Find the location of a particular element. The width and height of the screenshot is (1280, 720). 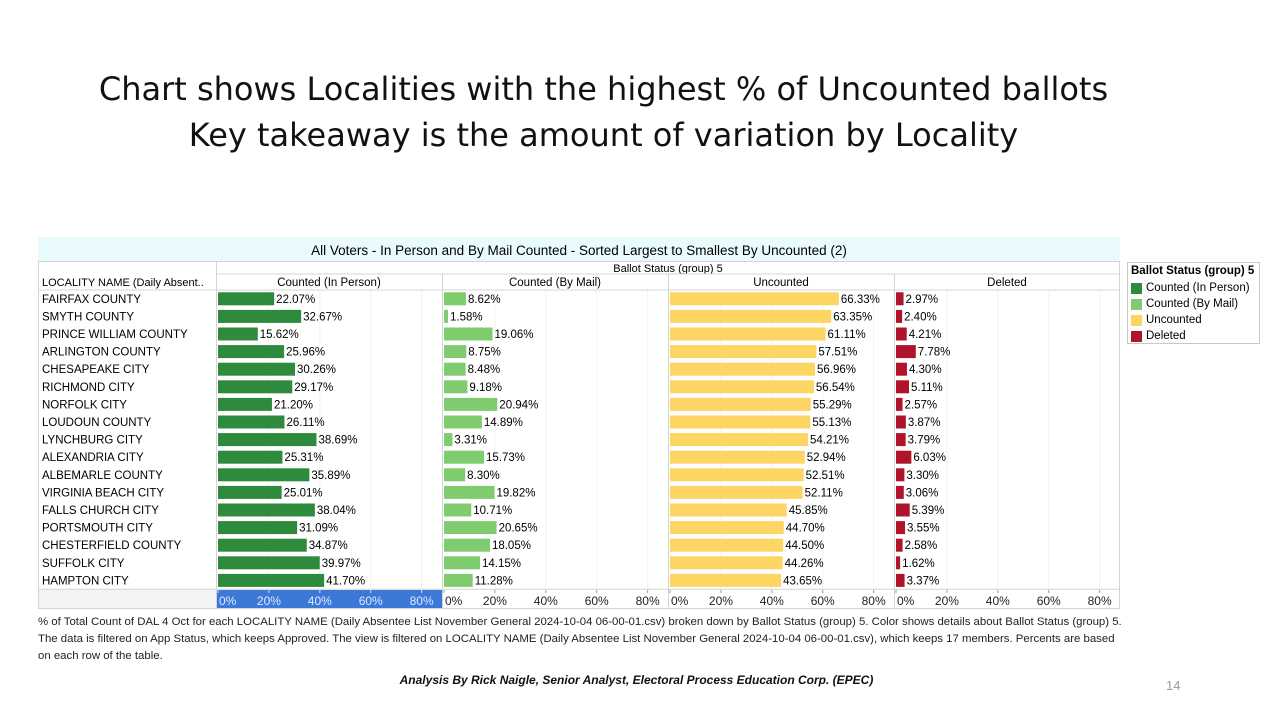

data-label: 54.21% is located at coordinates (829, 441).